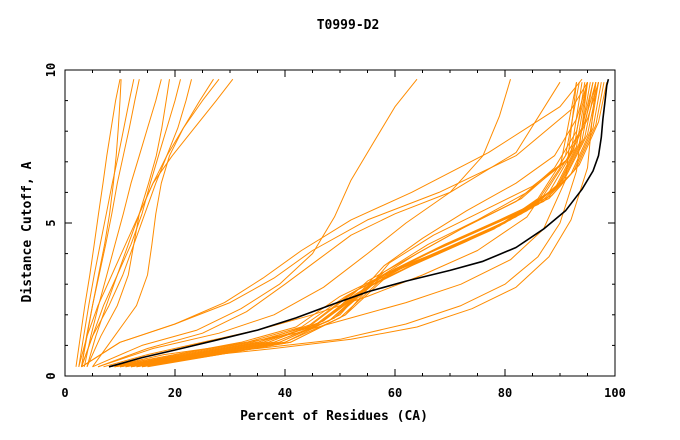 The height and width of the screenshot is (440, 680). I want to click on x-tick-label: 60, so click(395, 393).